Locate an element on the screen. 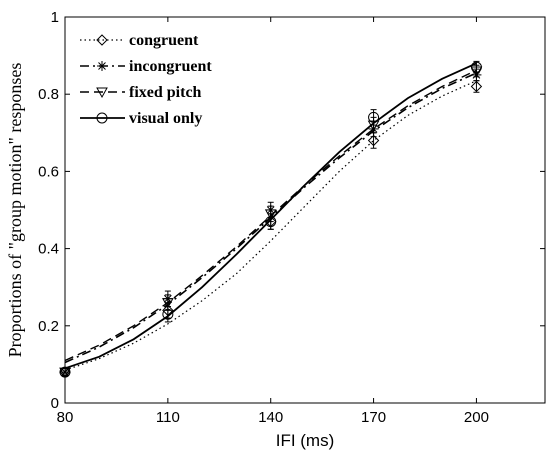  x-tick-label: 80 is located at coordinates (65, 417).